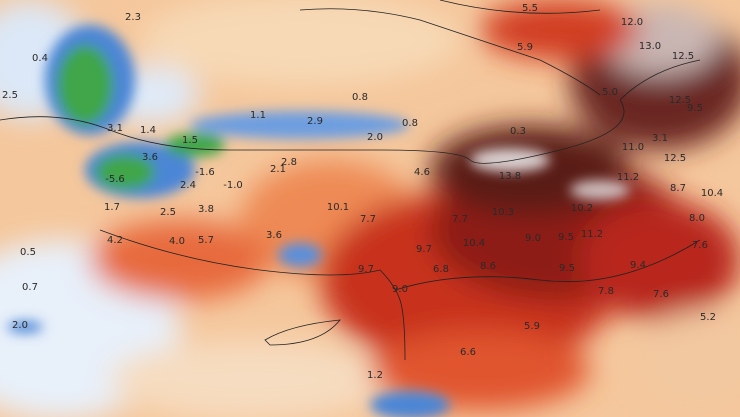 Image resolution: width=740 pixels, height=417 pixels. Describe the element at coordinates (206, 209) in the screenshot. I see `anomaly-label: 3.8` at that location.